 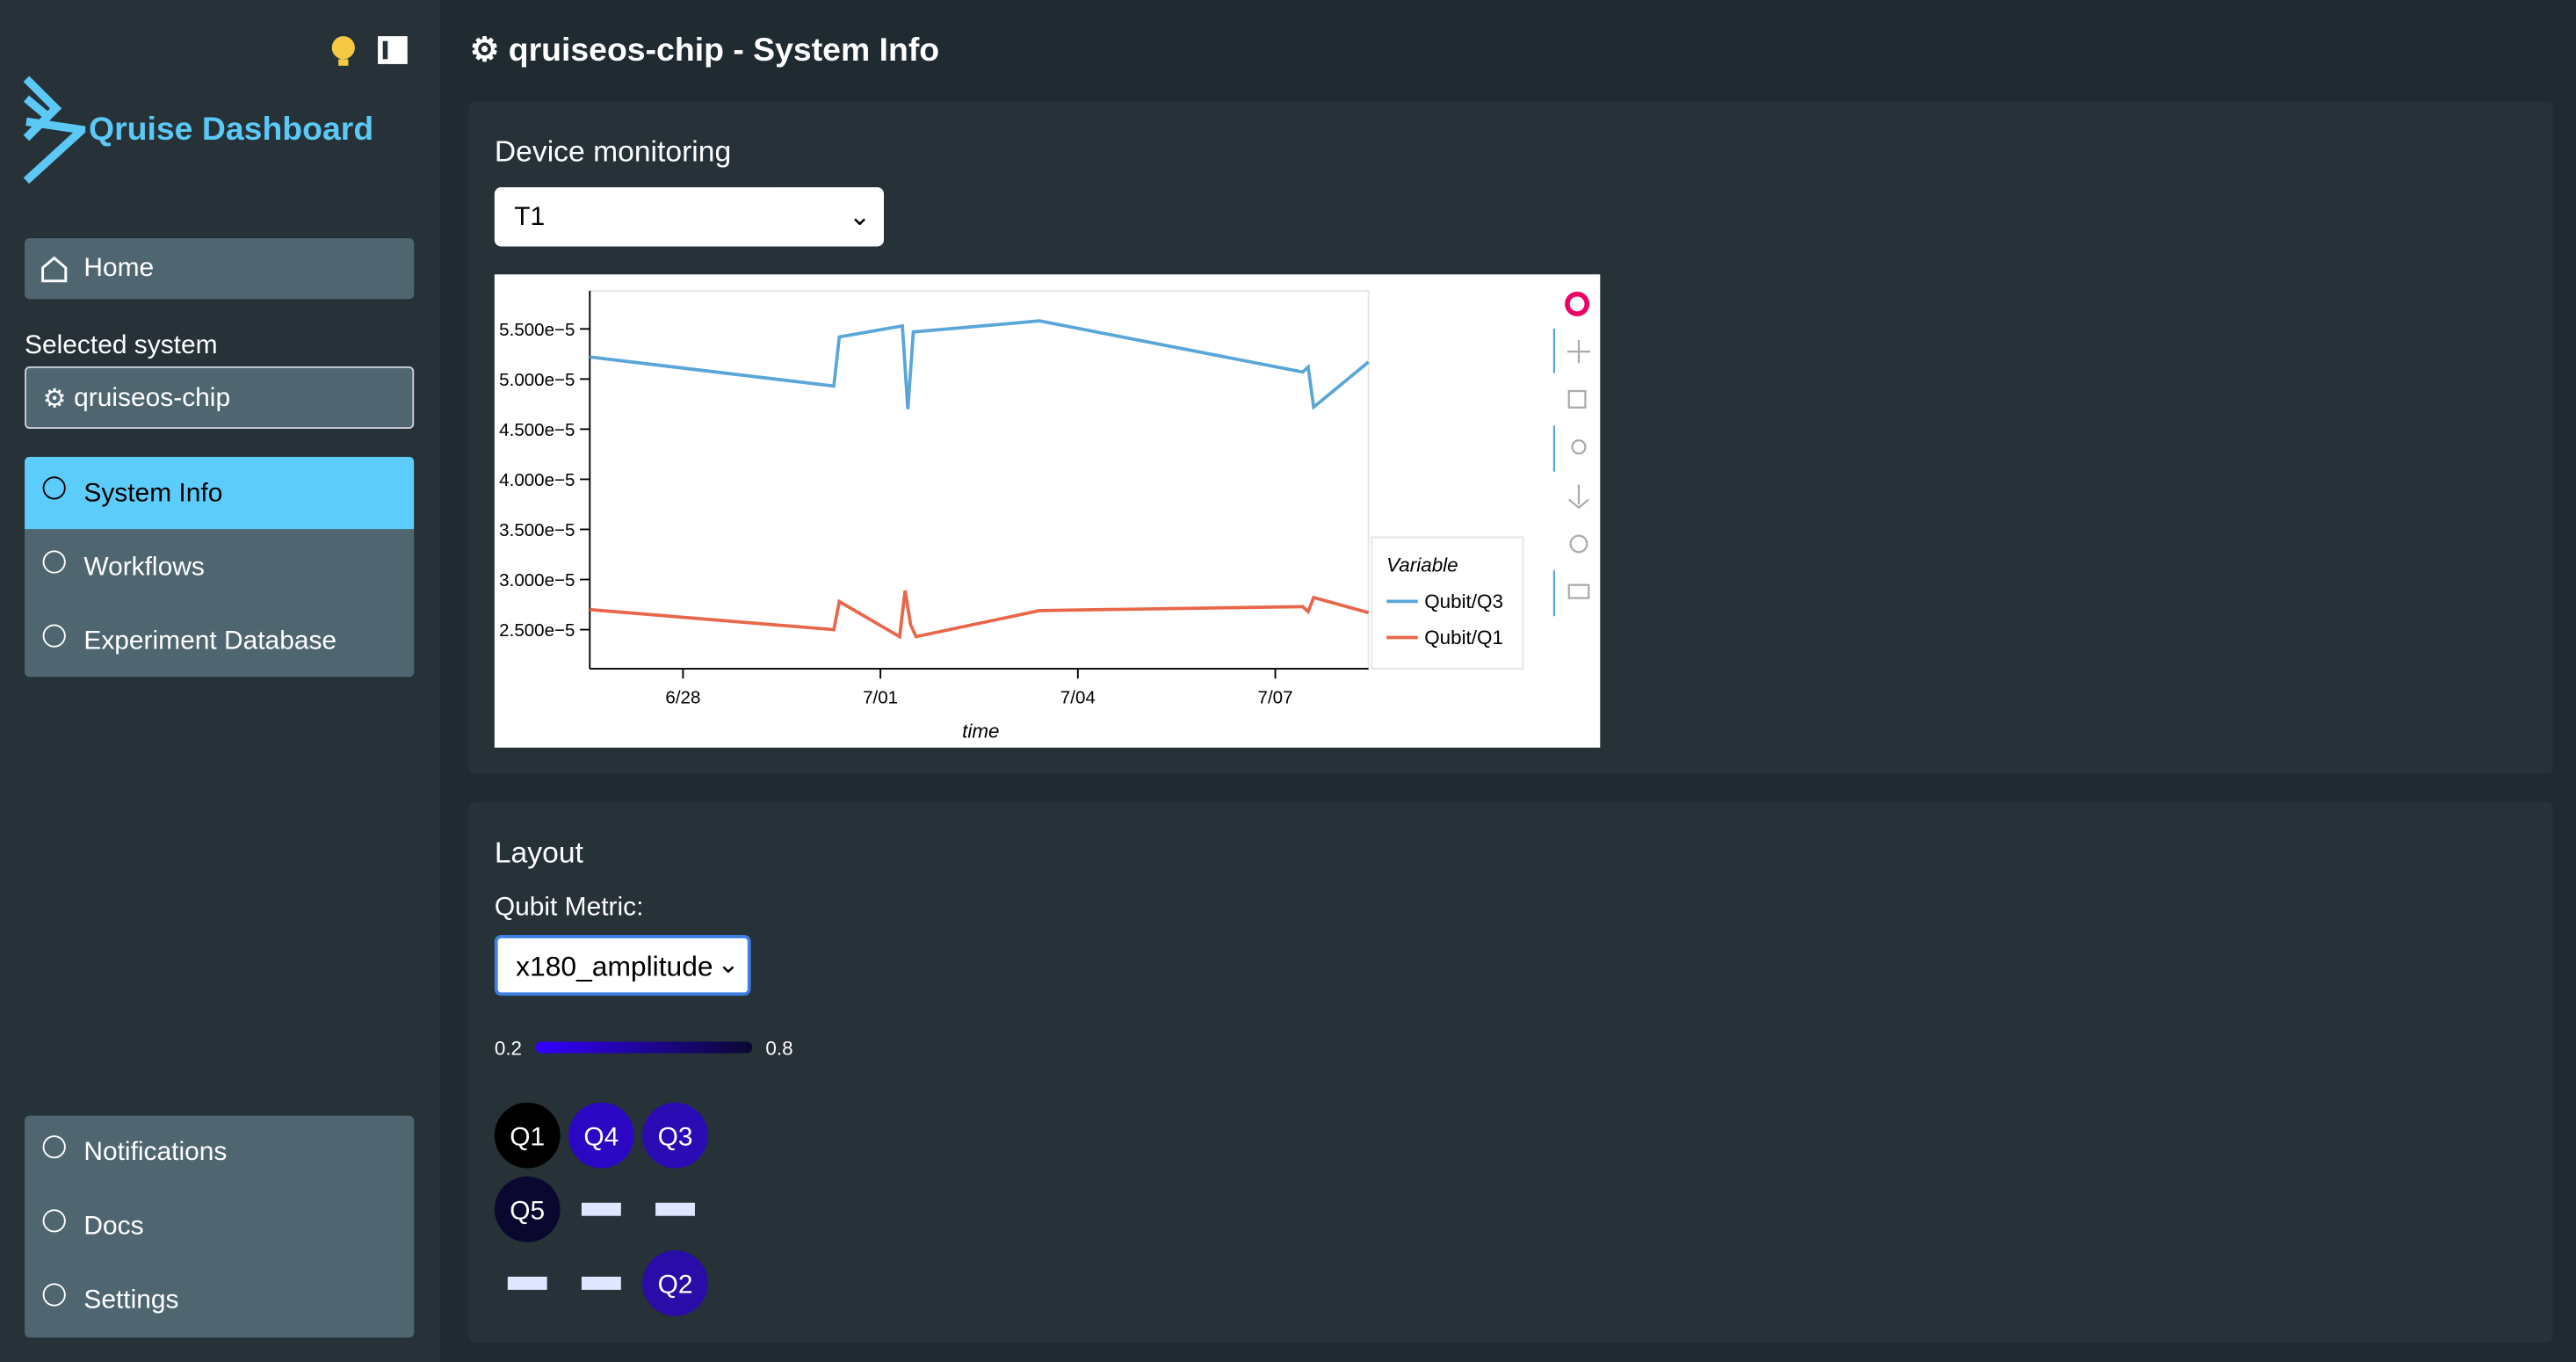 What do you see at coordinates (779, 1048) in the screenshot?
I see `scale-max: 0.8` at bounding box center [779, 1048].